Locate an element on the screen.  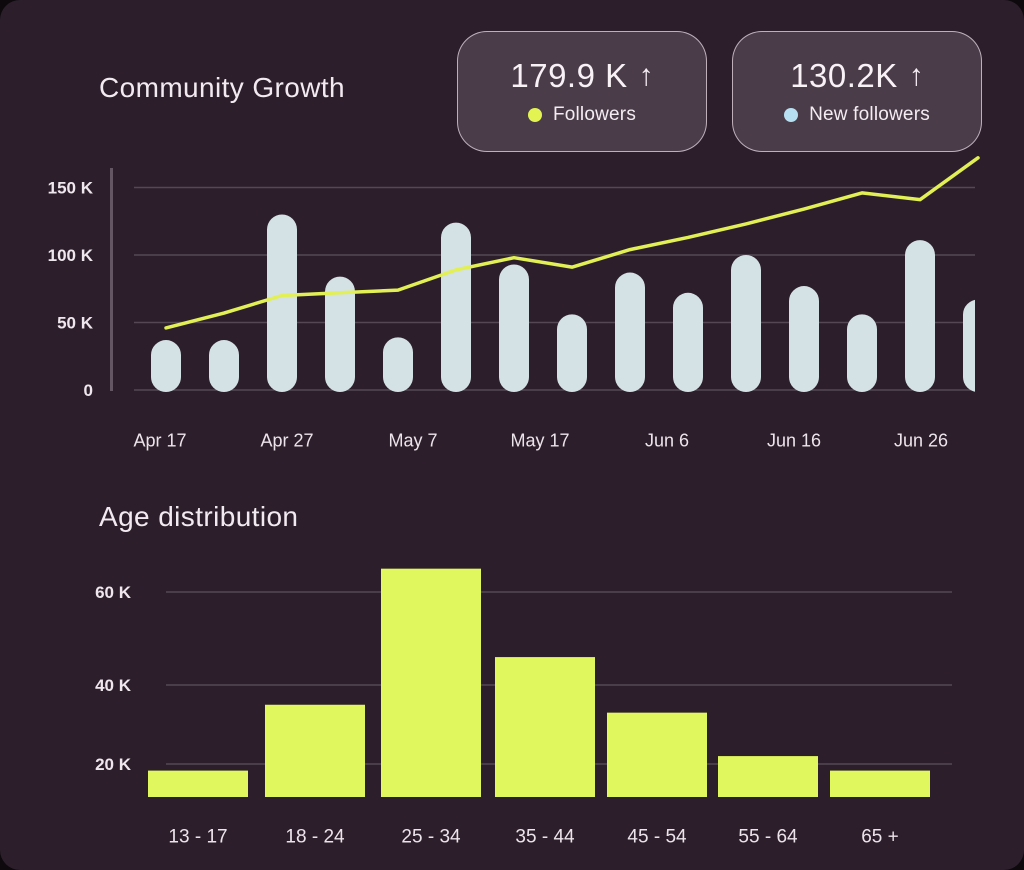
stat-card-new-followers: 130.2K ↑ New followers is located at coordinates (857, 91).